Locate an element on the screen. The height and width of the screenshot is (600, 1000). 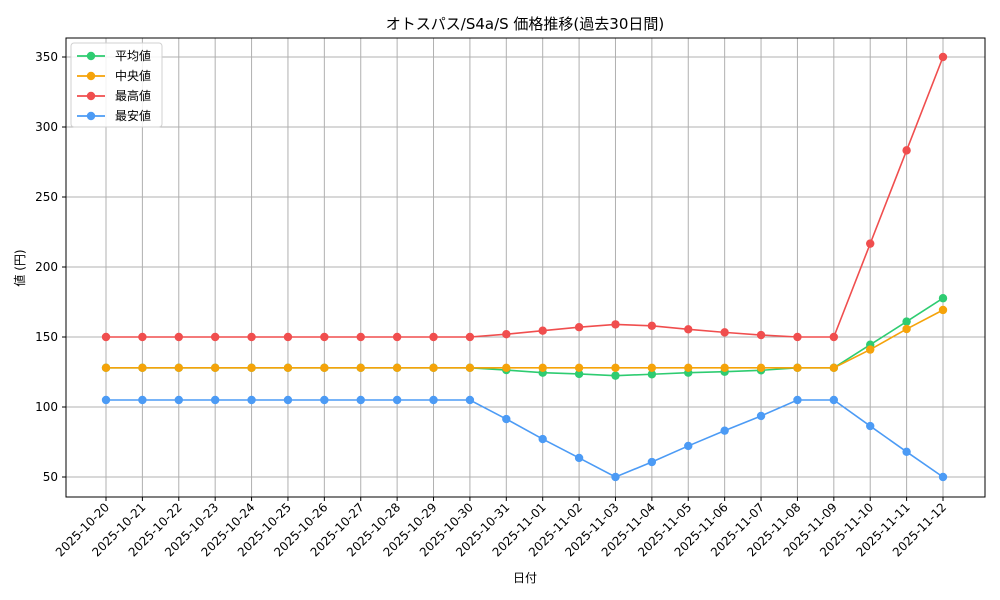
legend-label: 平均値 is located at coordinates (133, 55).